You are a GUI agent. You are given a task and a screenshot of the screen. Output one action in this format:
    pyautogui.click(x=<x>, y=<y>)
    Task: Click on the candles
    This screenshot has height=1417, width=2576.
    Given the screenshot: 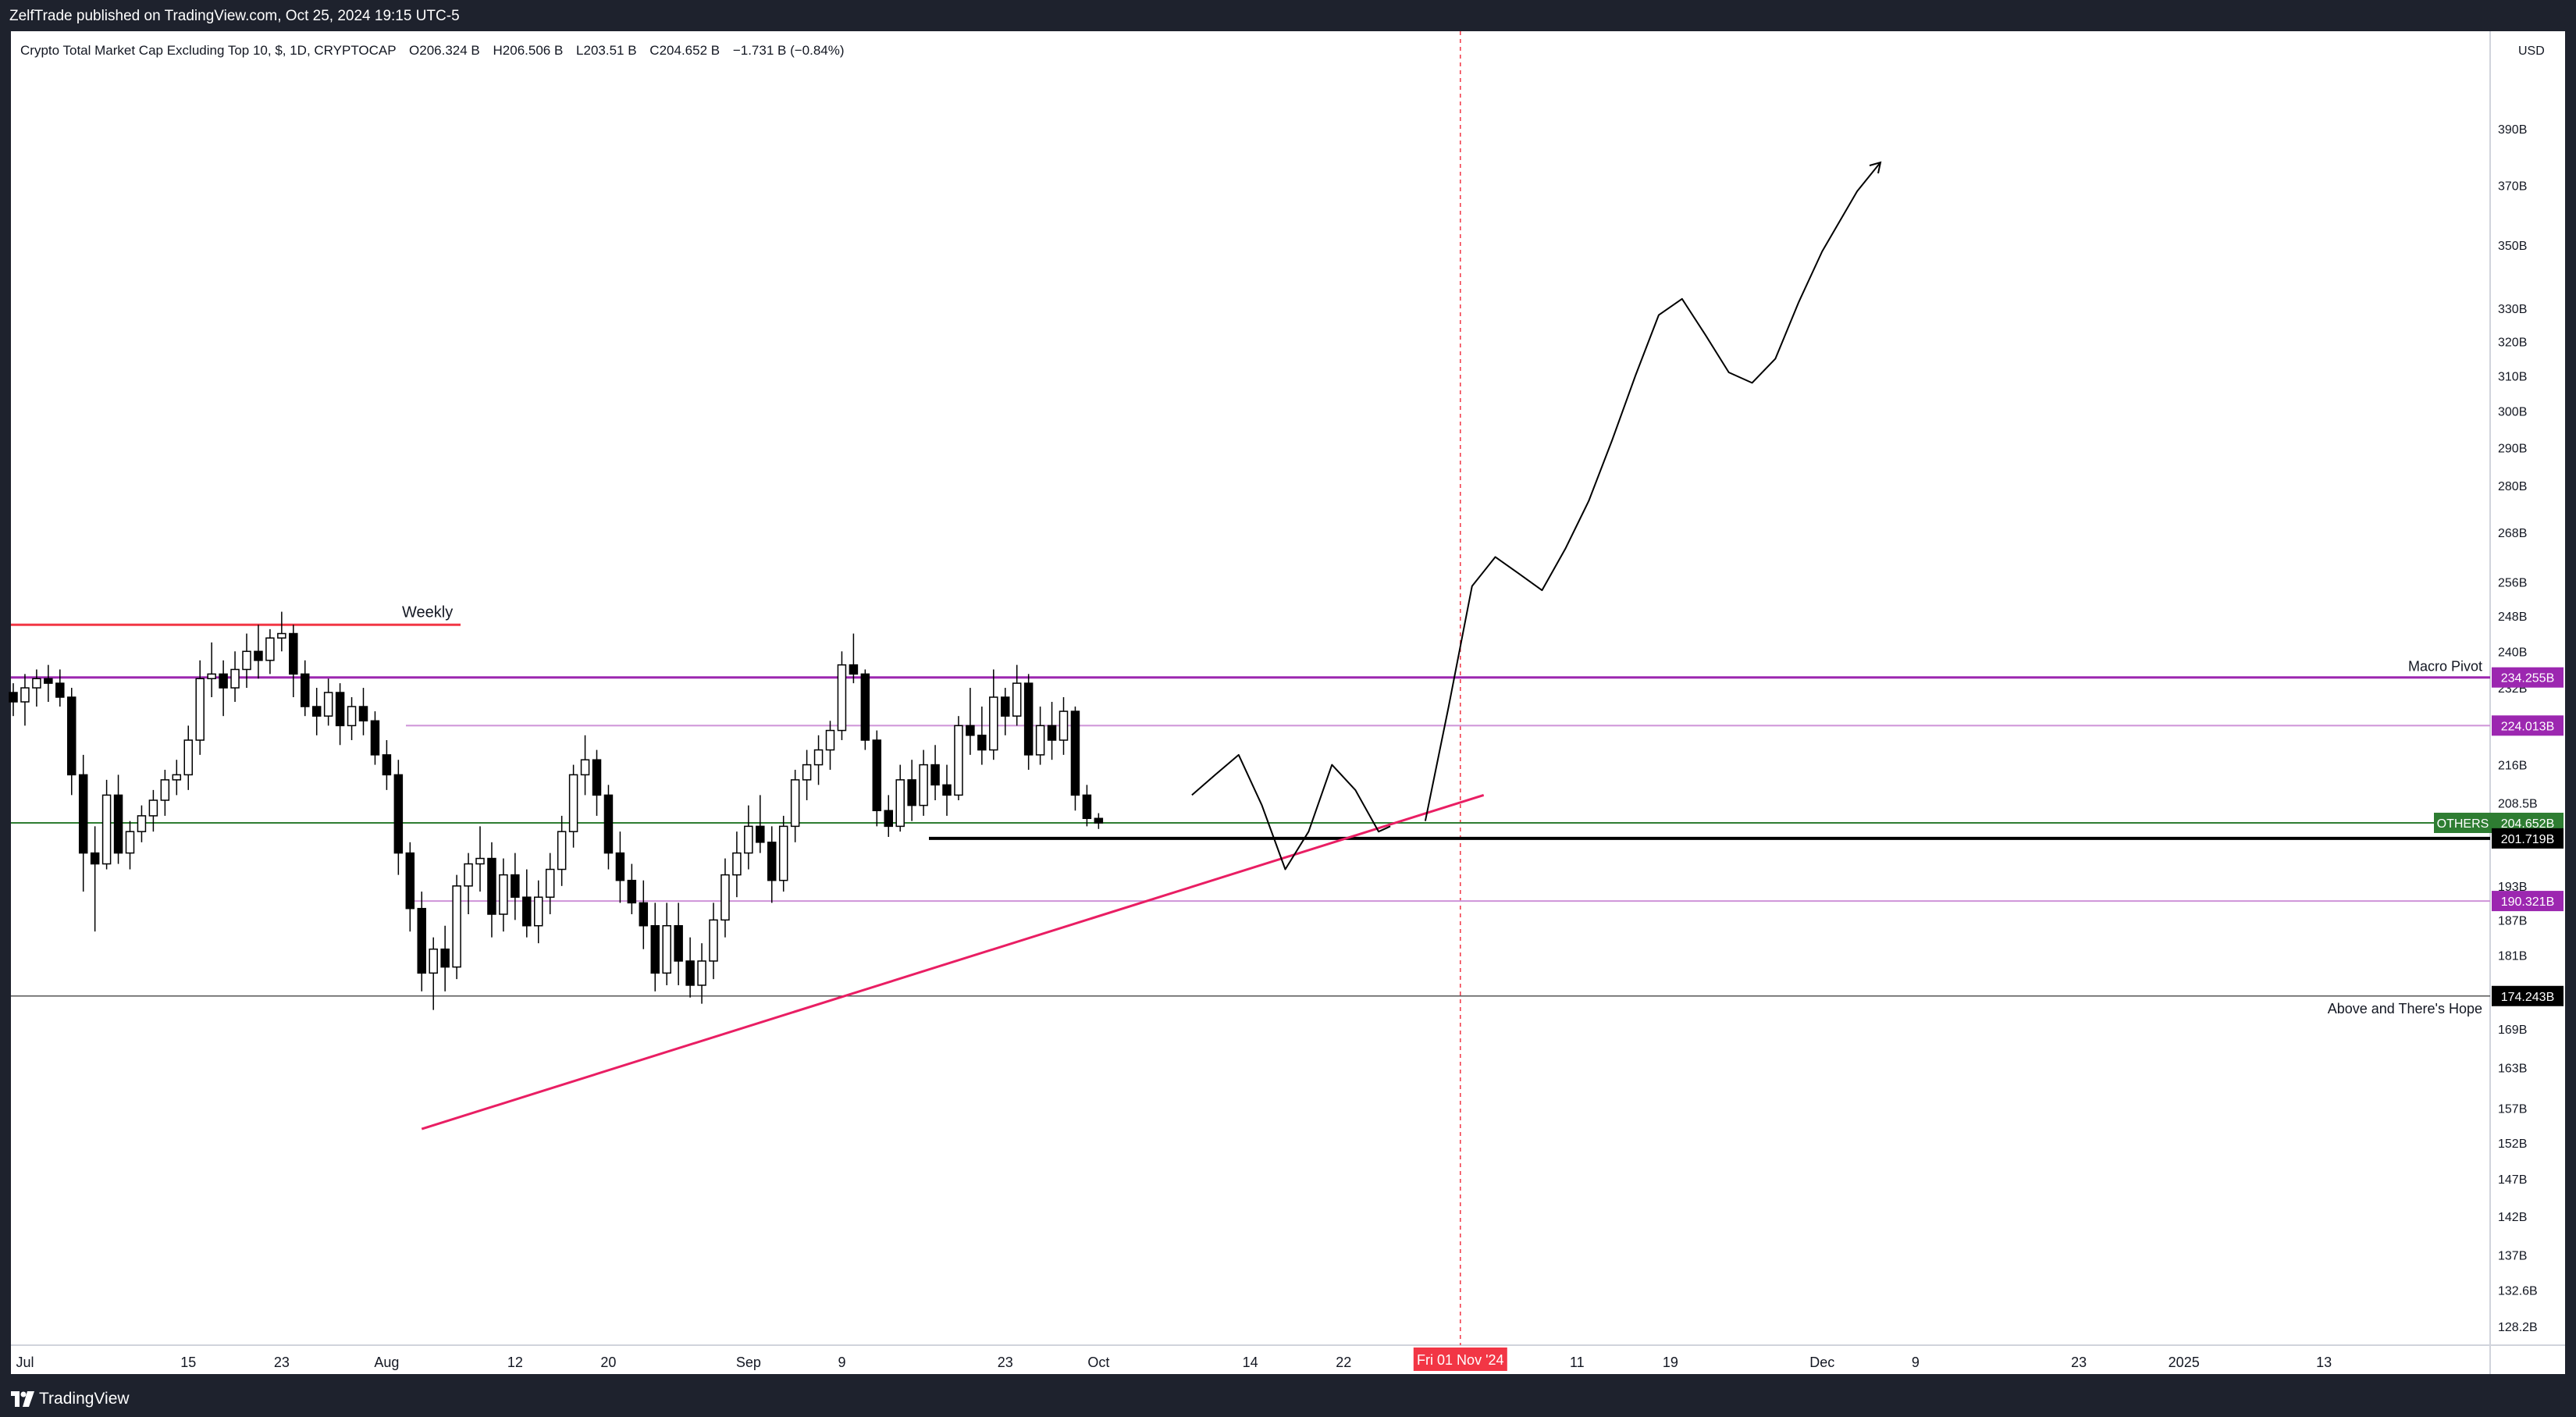 What is the action you would take?
    pyautogui.click(x=556, y=810)
    